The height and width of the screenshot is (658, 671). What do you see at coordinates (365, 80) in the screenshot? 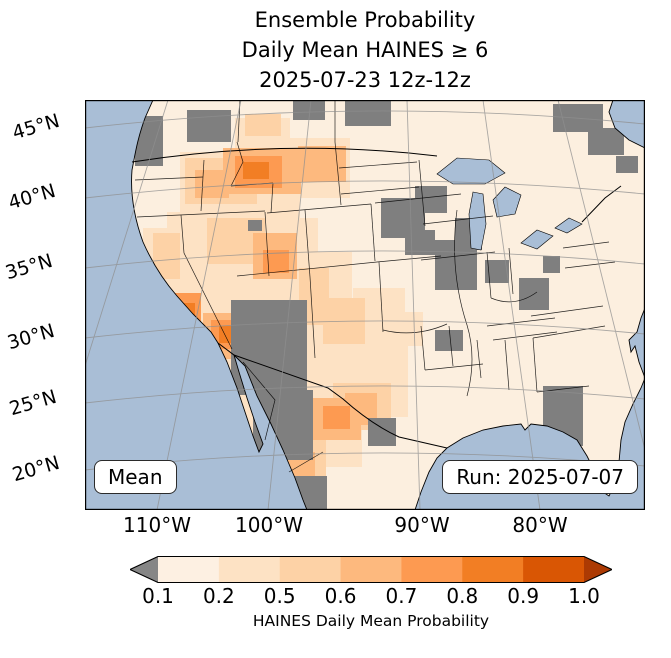
I see `title-line-3: 2025-07-23 12z-12z` at bounding box center [365, 80].